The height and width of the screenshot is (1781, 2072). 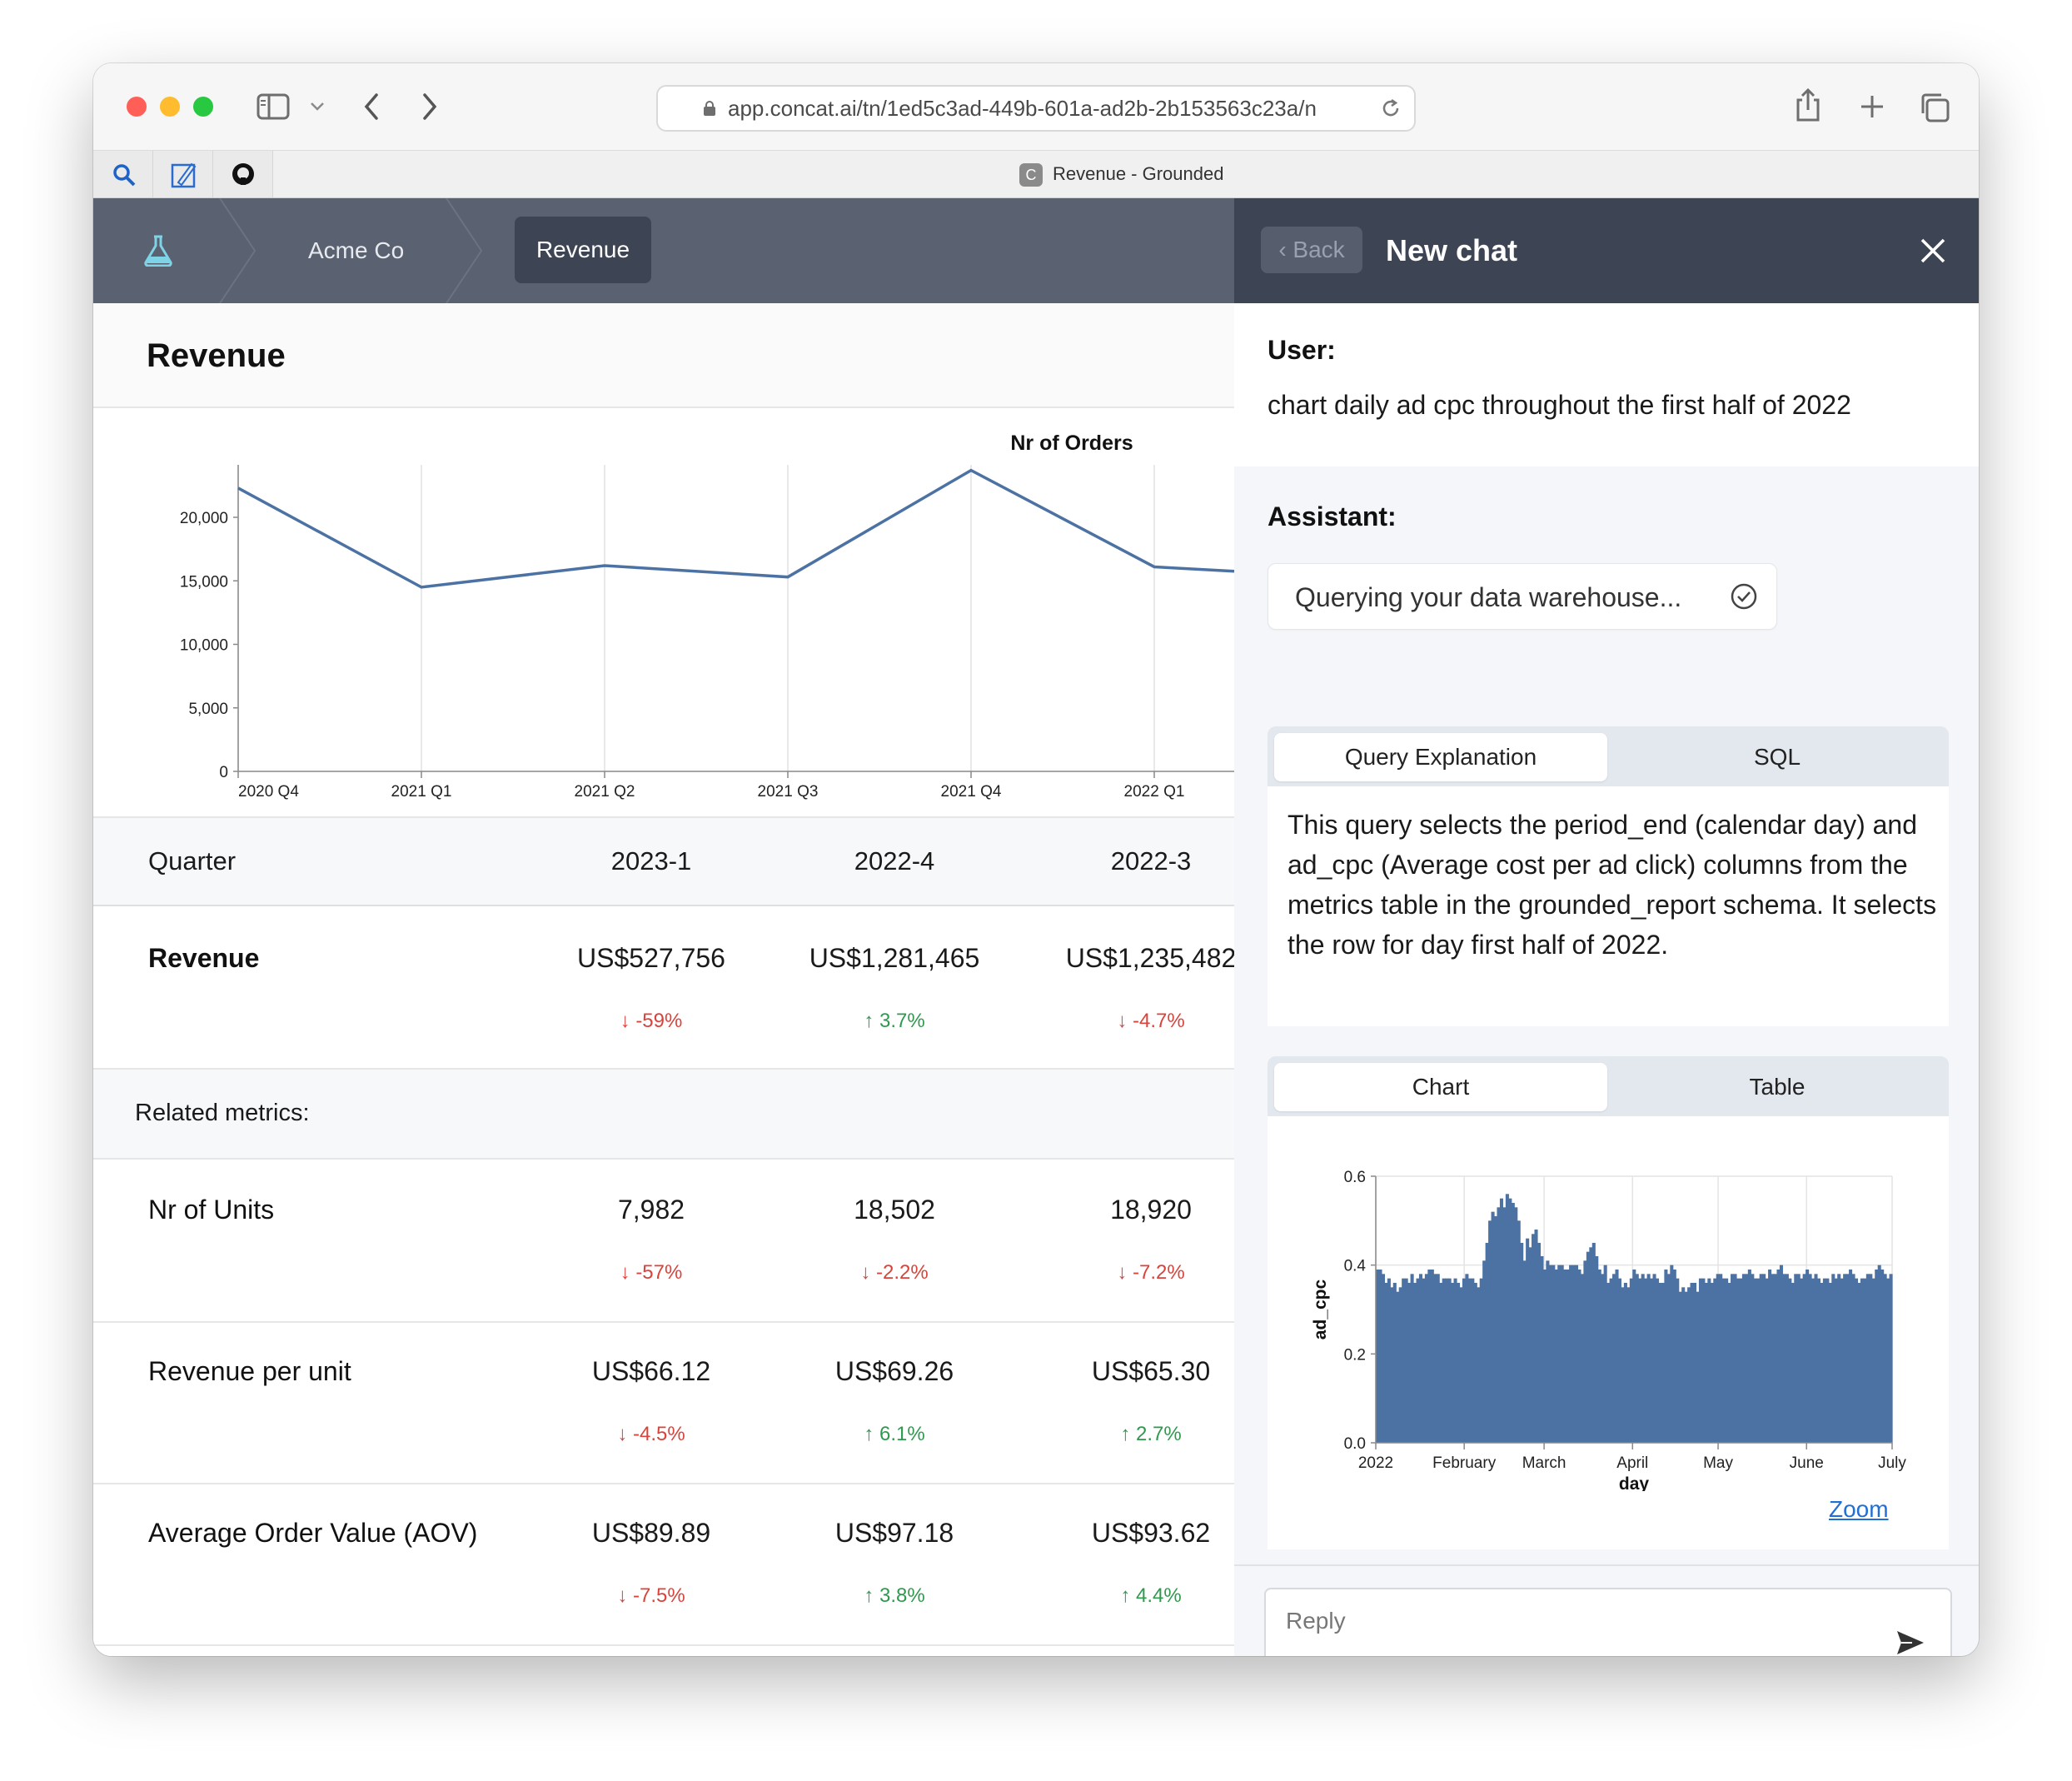 What do you see at coordinates (1376, 1463) in the screenshot?
I see `x-tick-label: 2022` at bounding box center [1376, 1463].